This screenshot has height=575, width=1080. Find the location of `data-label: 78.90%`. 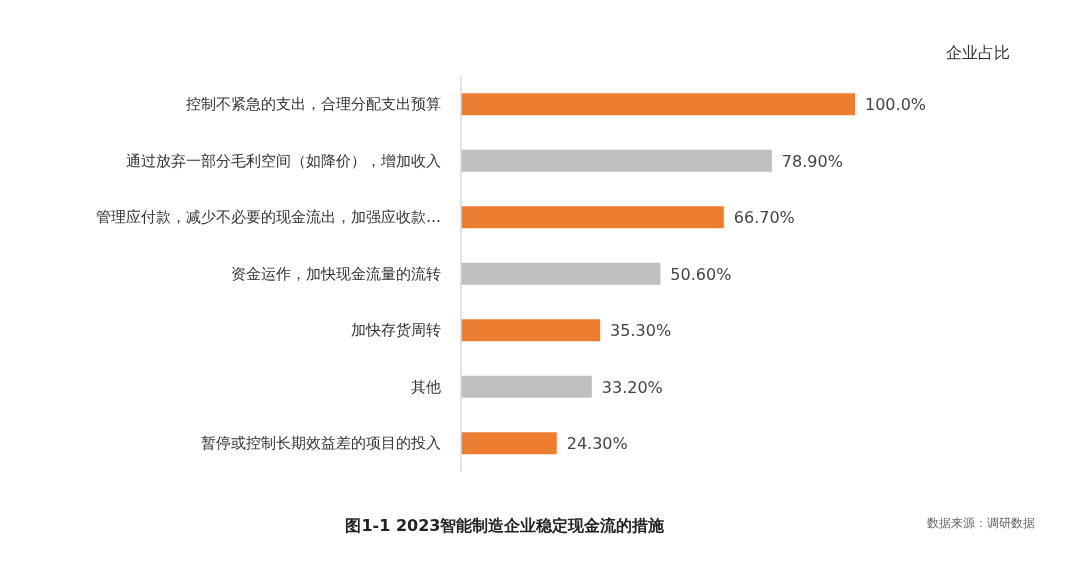

data-label: 78.90% is located at coordinates (812, 161).